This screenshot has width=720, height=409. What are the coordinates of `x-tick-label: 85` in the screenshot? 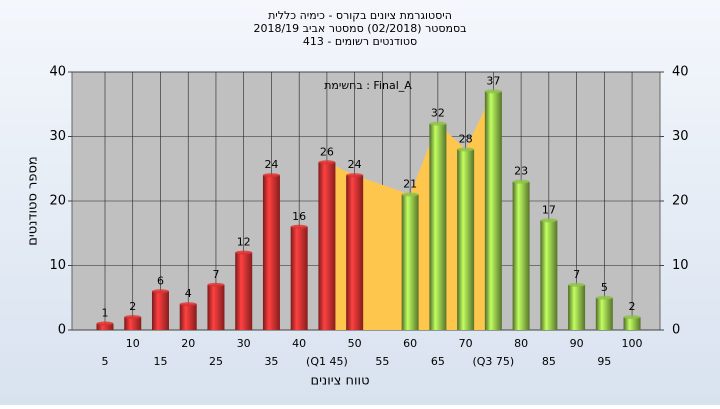 It's located at (549, 361).